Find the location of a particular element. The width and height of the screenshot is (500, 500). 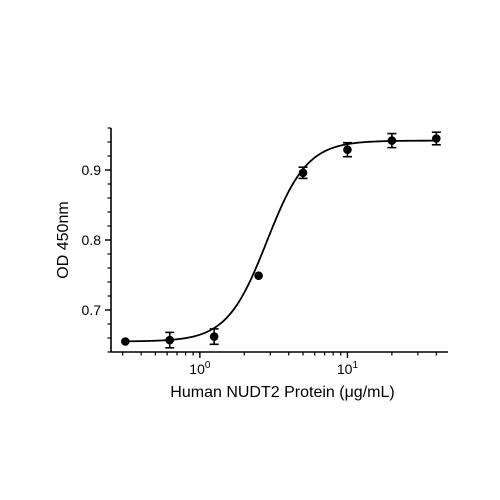

y-axis-ticks: 0.7 0.8 0.9 is located at coordinates (96, 240).